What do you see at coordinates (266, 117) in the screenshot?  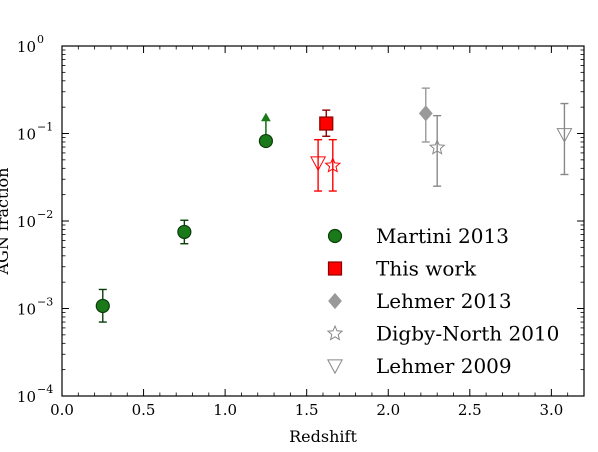 I see `martini-2013-limit-arrow` at bounding box center [266, 117].